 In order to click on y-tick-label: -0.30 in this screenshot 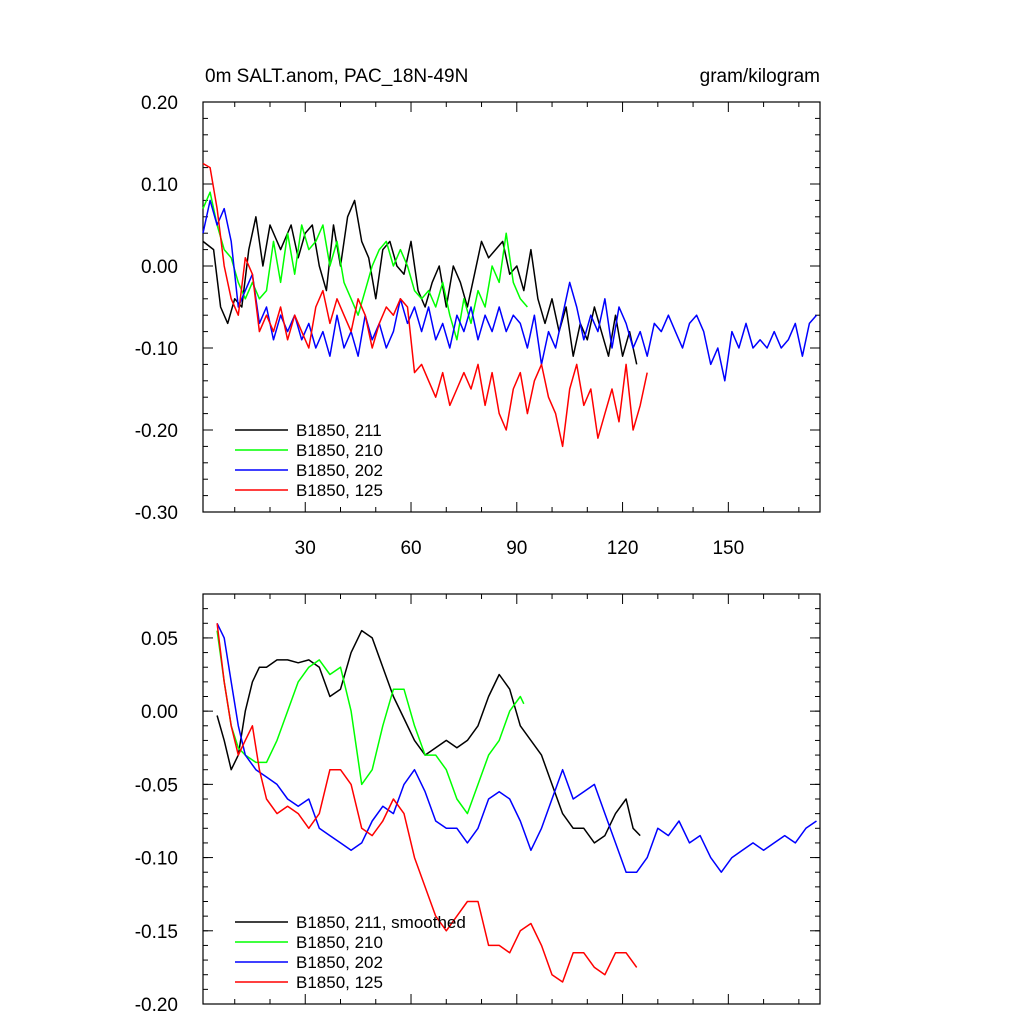, I will do `click(156, 513)`.